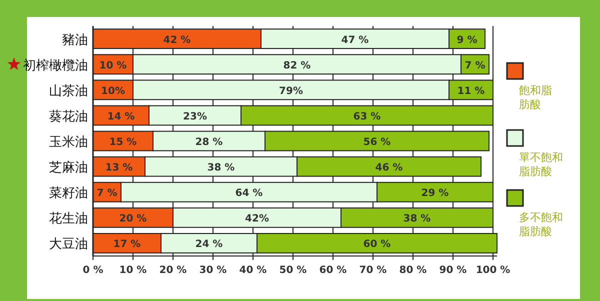 This screenshot has height=301, width=600. Describe the element at coordinates (293, 270) in the screenshot. I see `x-tick-label: 50 %` at that location.